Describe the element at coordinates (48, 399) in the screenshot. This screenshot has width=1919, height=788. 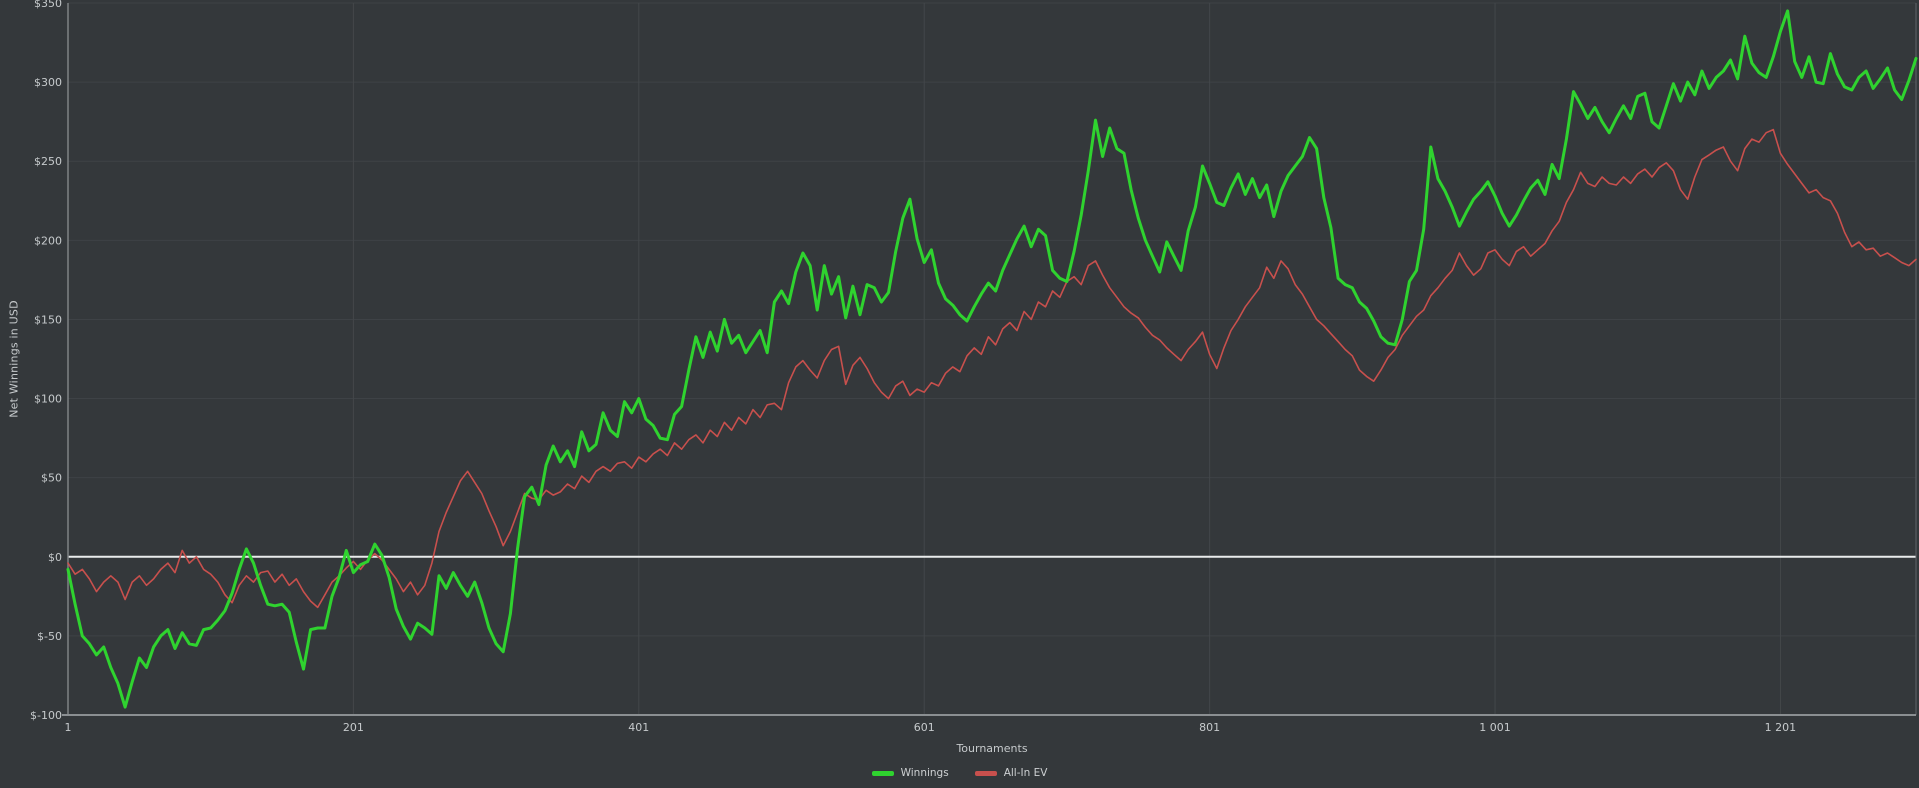
I see `y-tick-label: $100` at that location.